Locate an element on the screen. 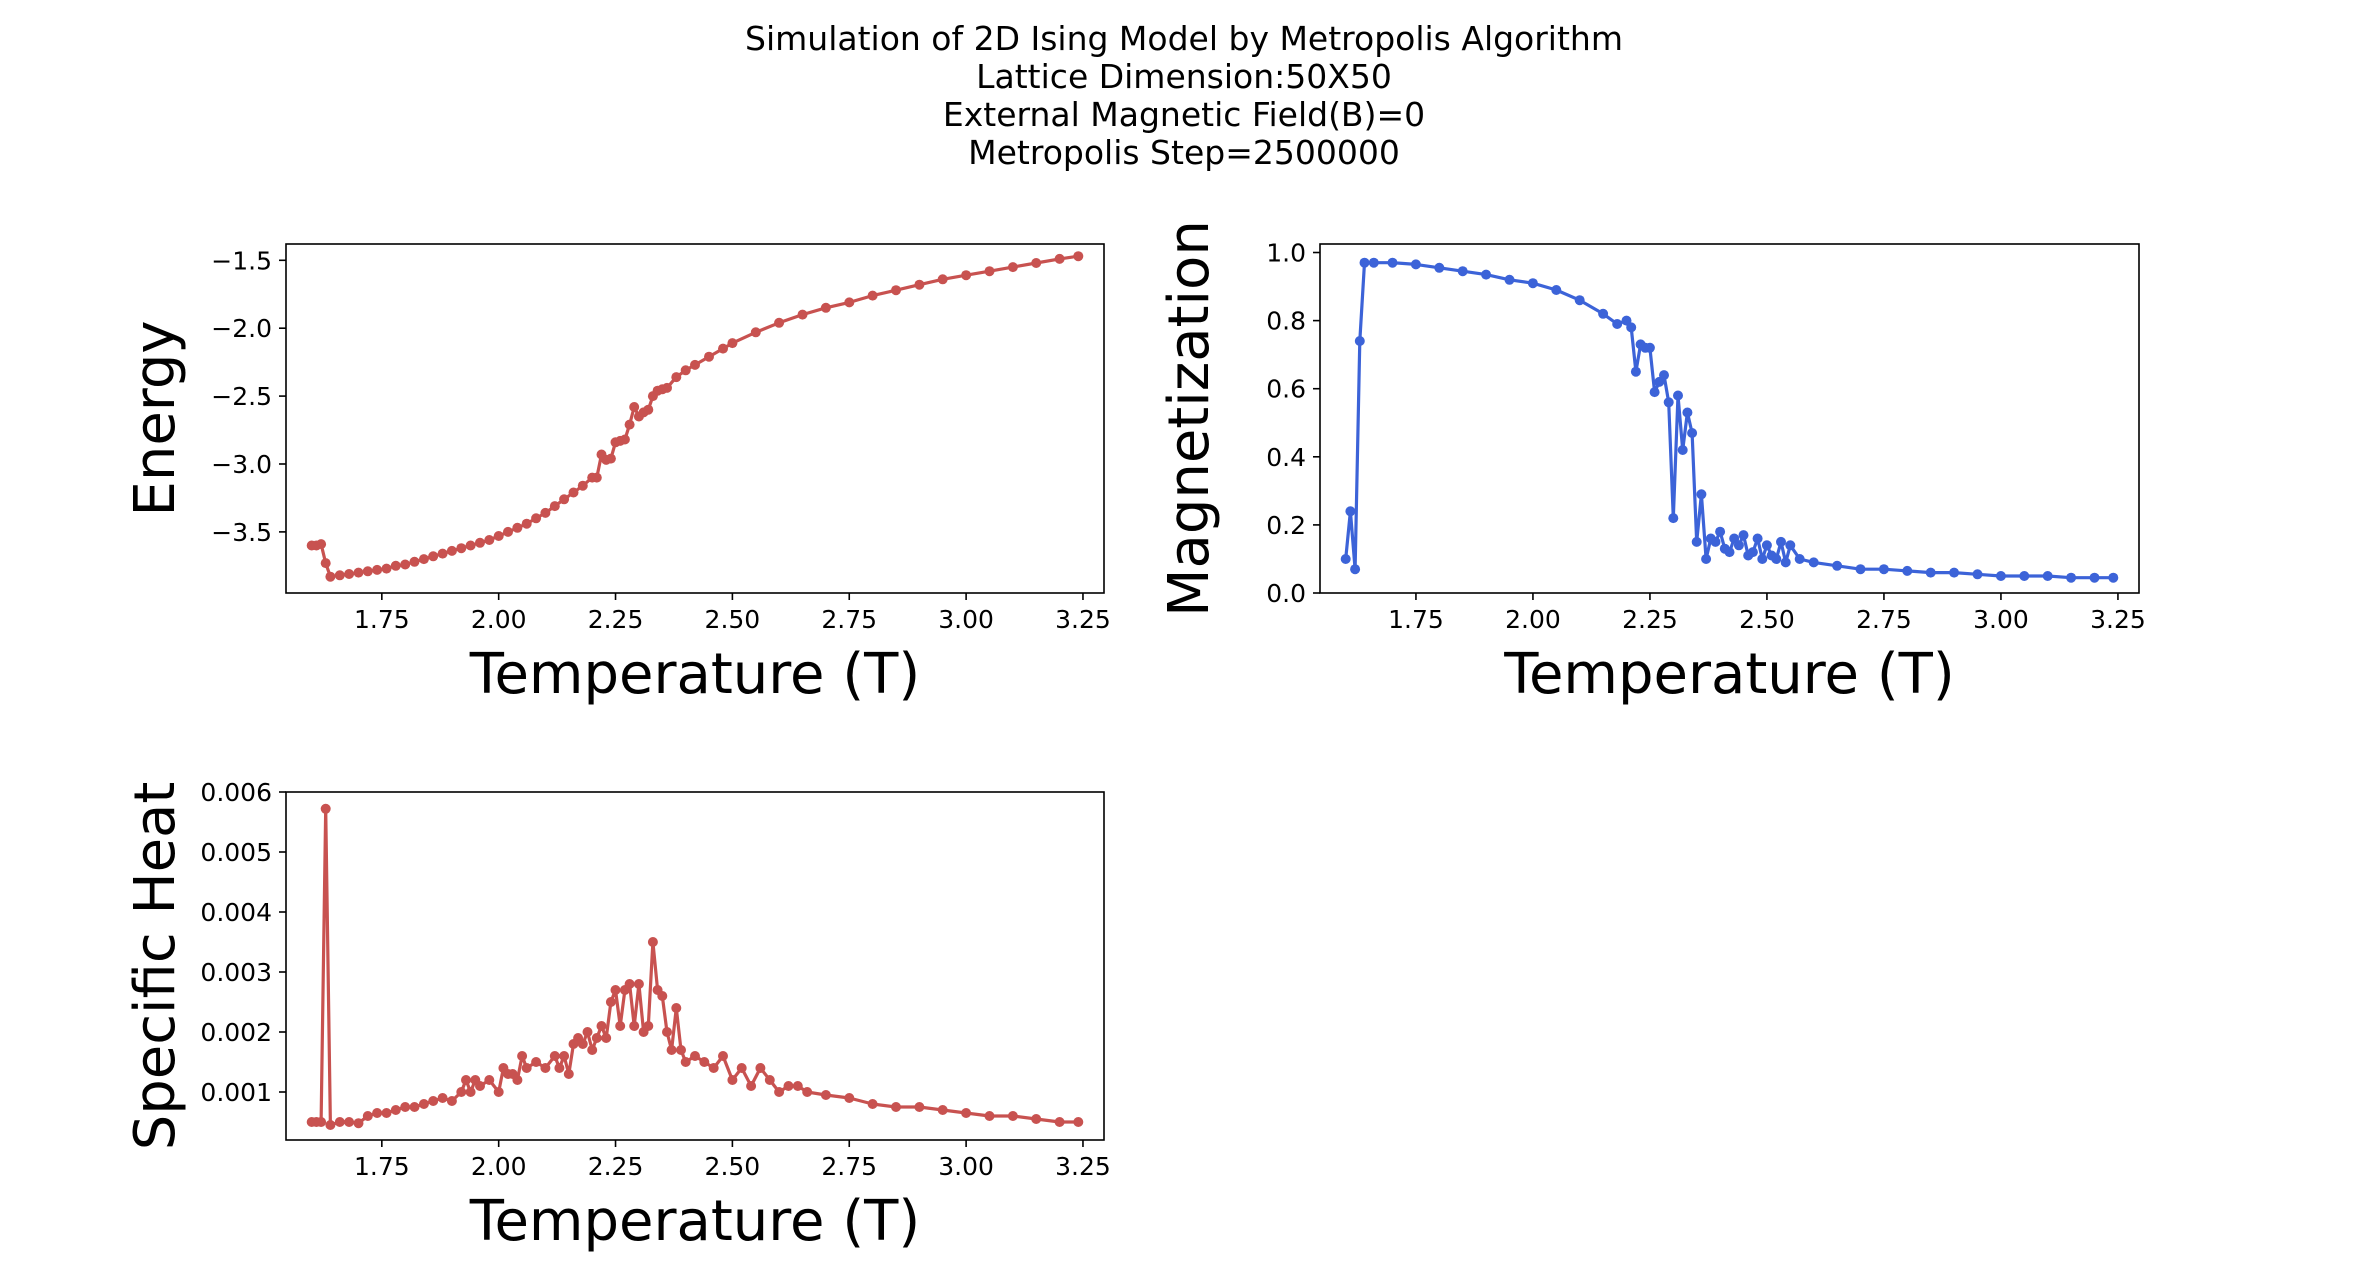 The width and height of the screenshot is (2368, 1278). specific-heat-x-tick-label: 2.75 is located at coordinates (849, 1166).